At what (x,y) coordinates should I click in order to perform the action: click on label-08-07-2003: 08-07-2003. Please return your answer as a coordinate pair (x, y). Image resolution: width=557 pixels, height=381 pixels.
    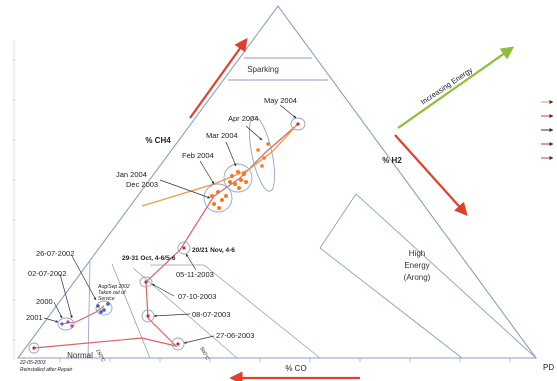
    Looking at the image, I should click on (211, 314).